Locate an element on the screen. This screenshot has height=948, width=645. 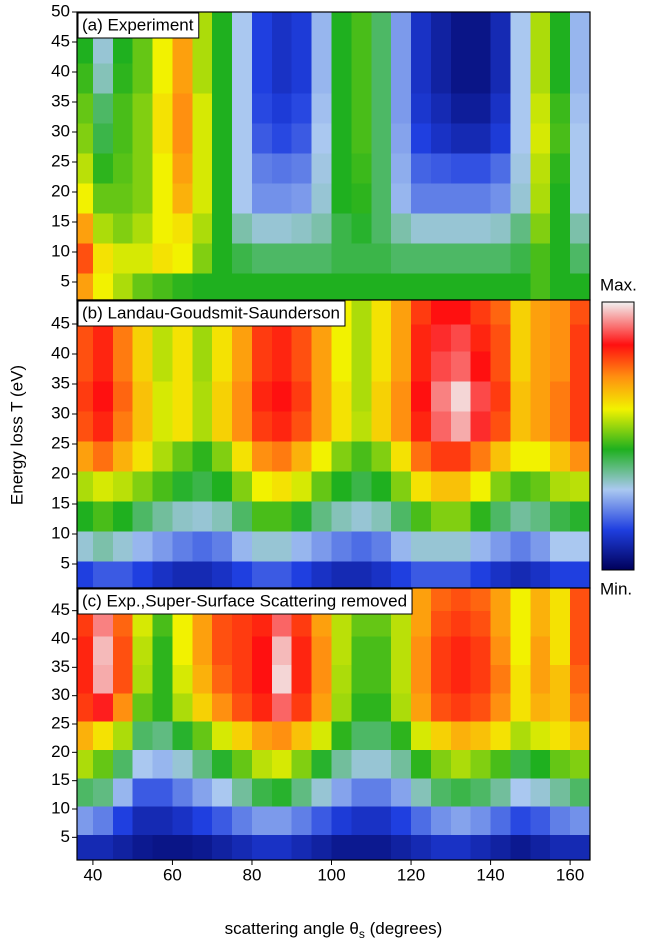
y-tick-label: 30 is located at coordinates (60, 412).